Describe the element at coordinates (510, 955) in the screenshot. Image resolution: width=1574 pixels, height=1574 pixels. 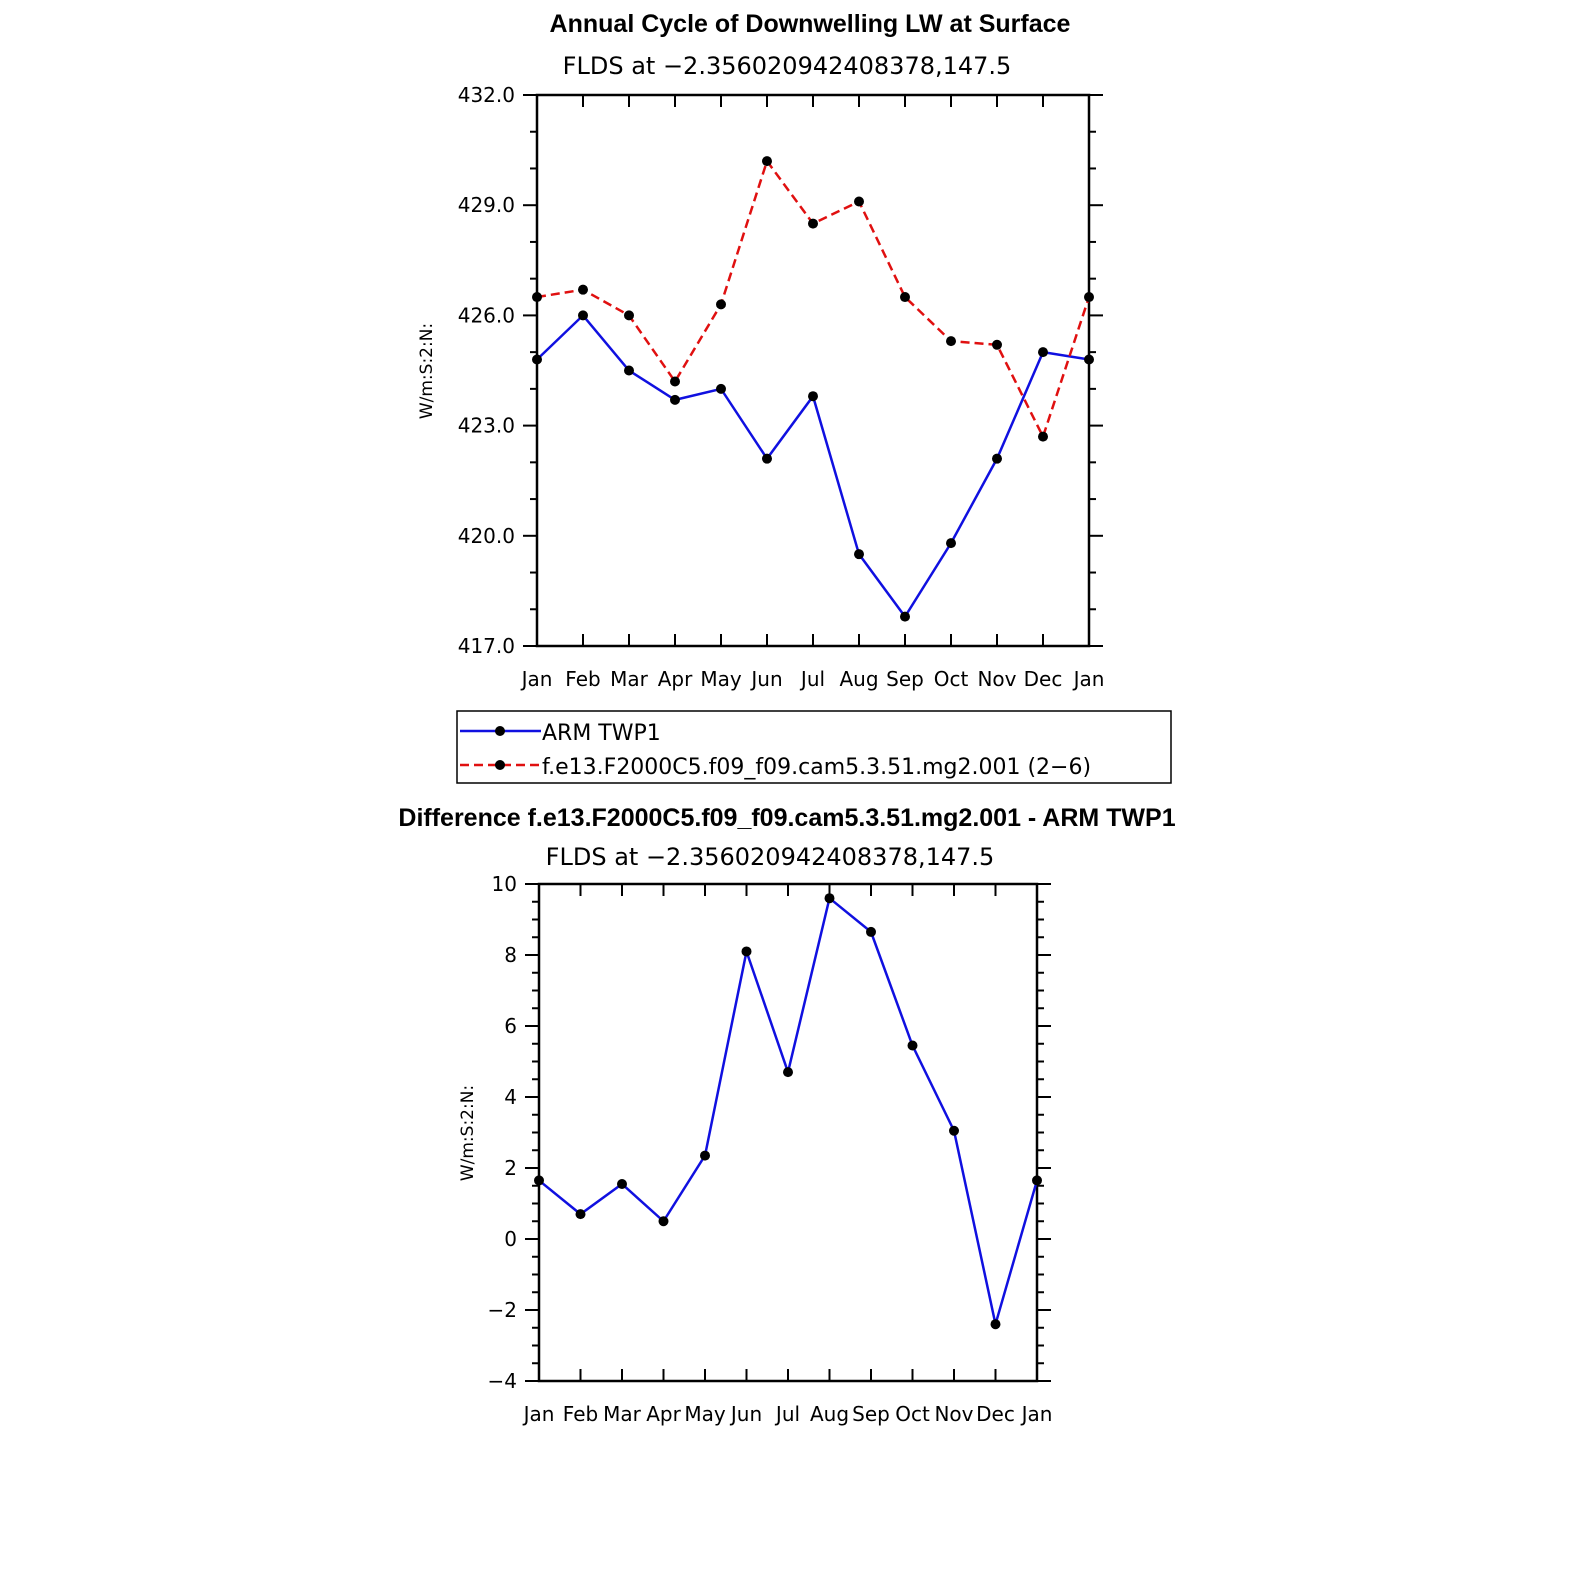
I see `chart2-y-tick-label: 8` at that location.